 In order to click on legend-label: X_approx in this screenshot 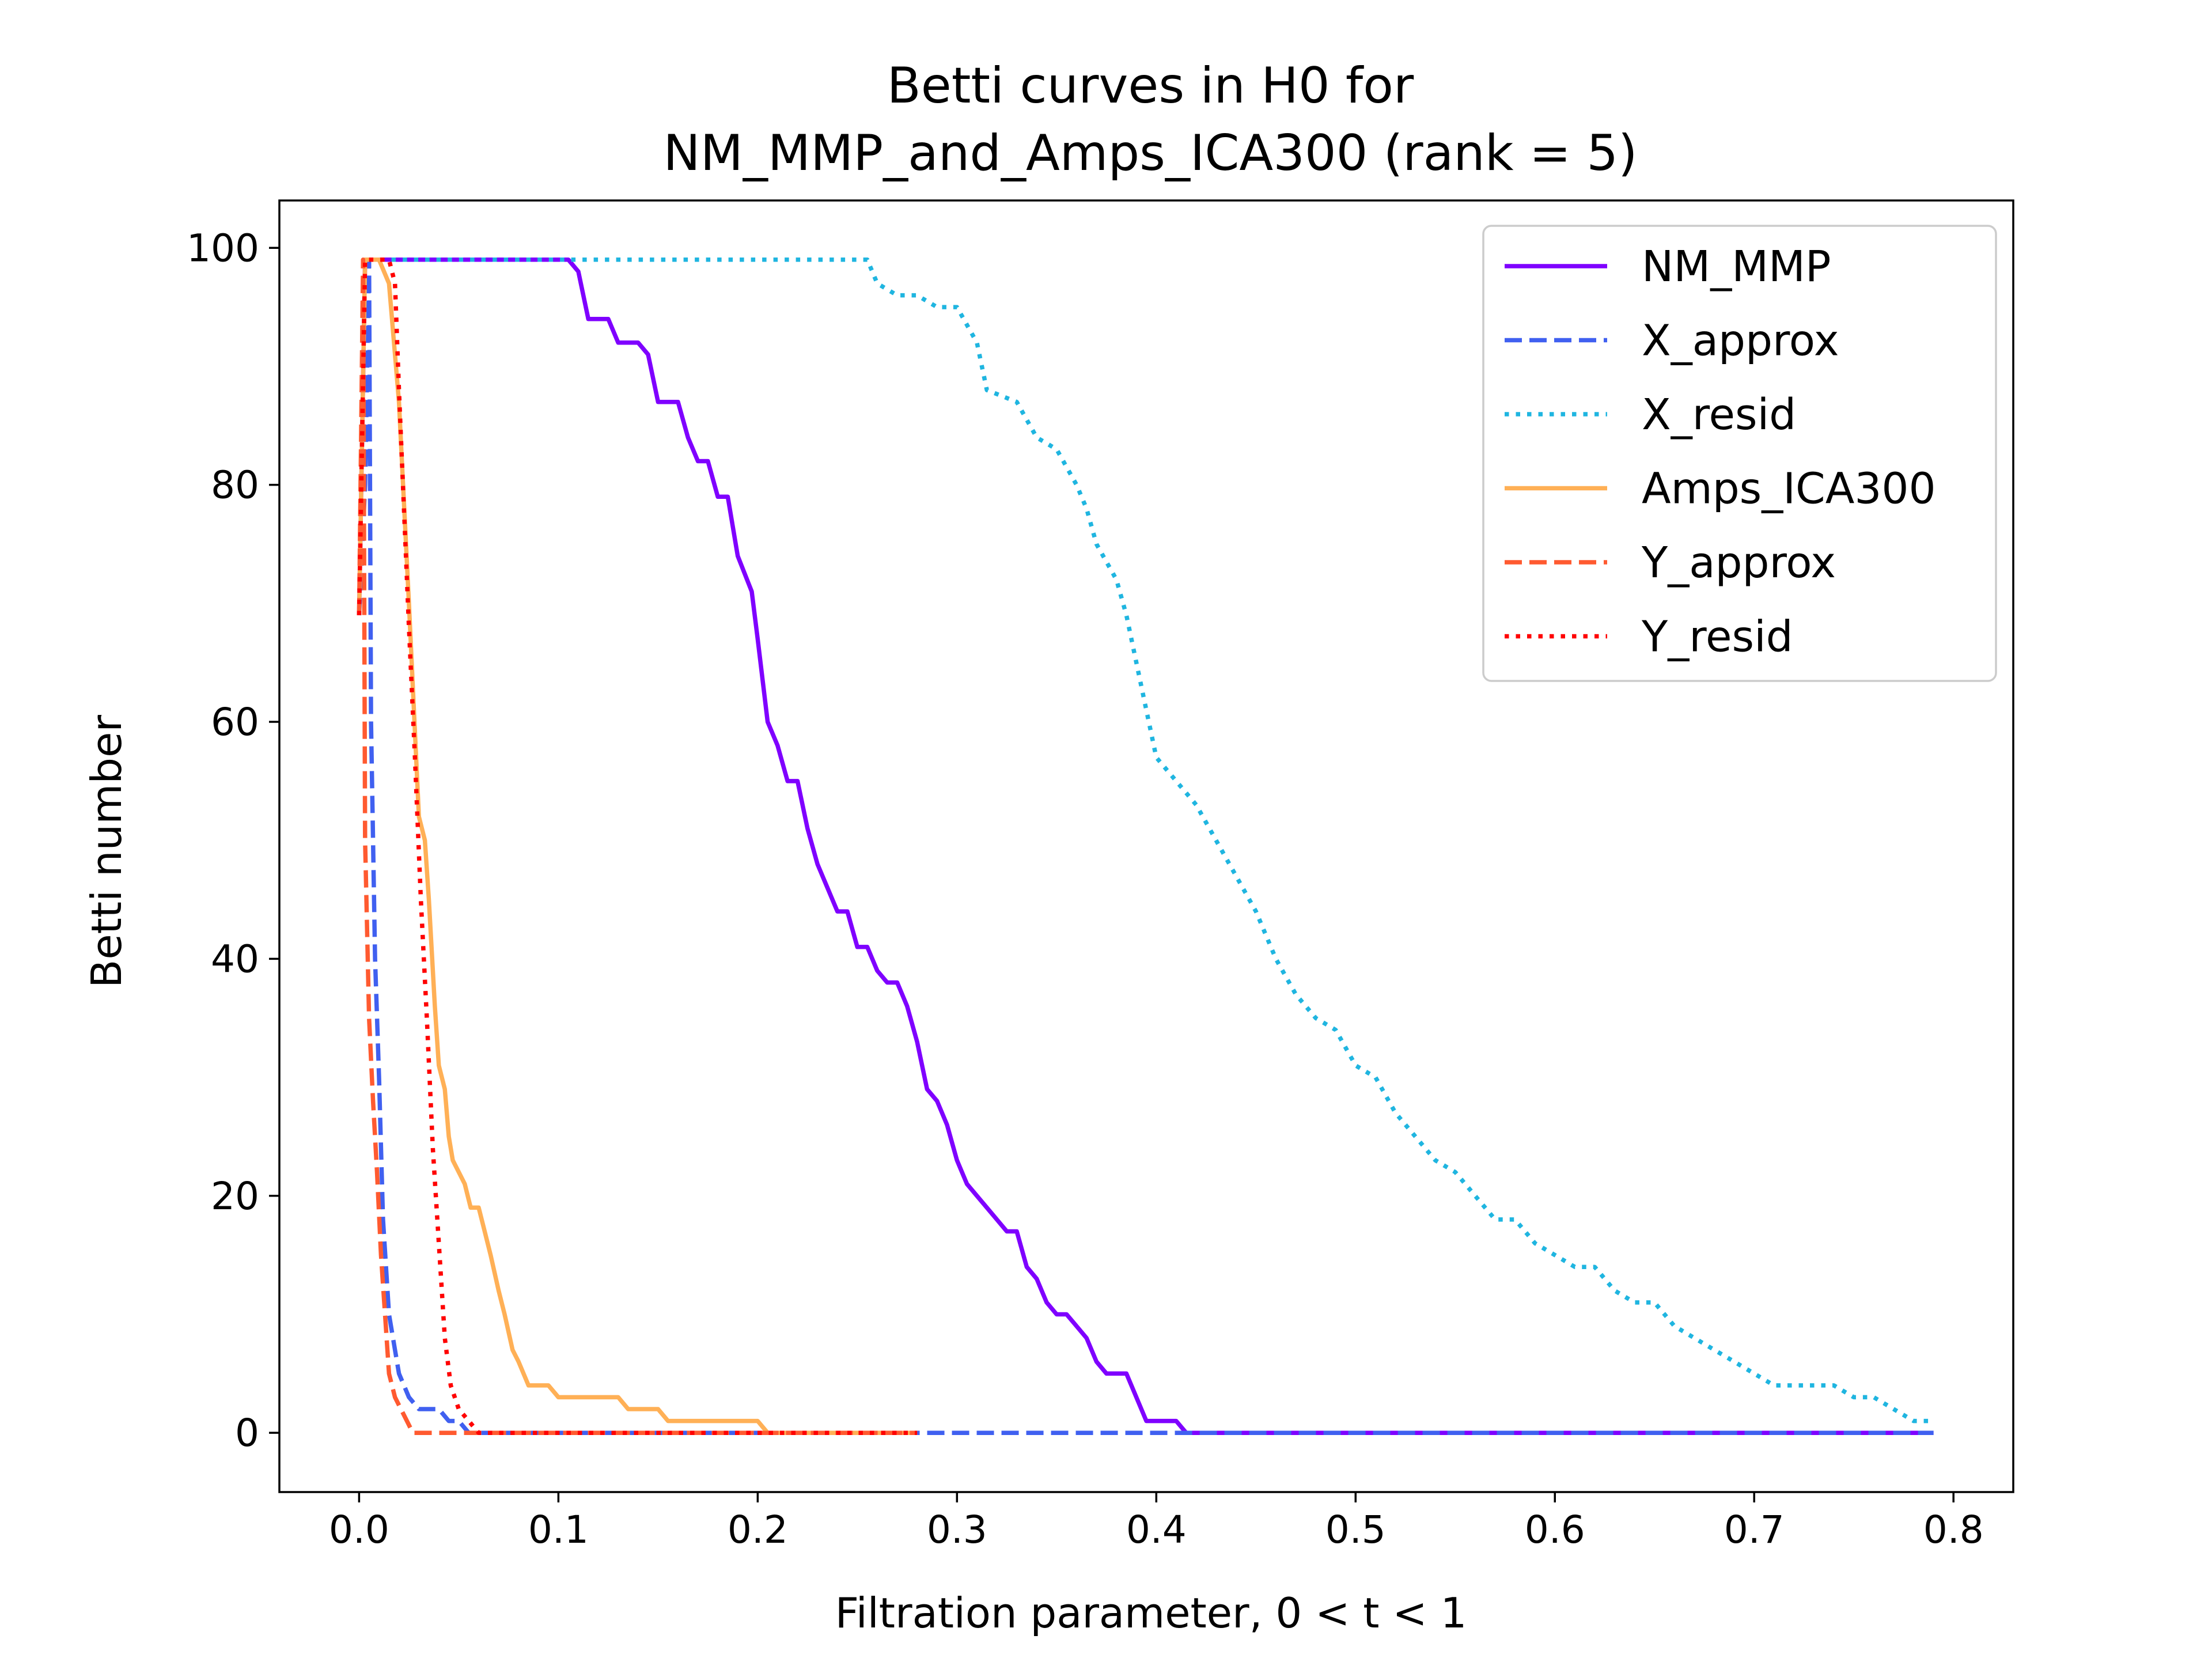, I will do `click(1740, 341)`.